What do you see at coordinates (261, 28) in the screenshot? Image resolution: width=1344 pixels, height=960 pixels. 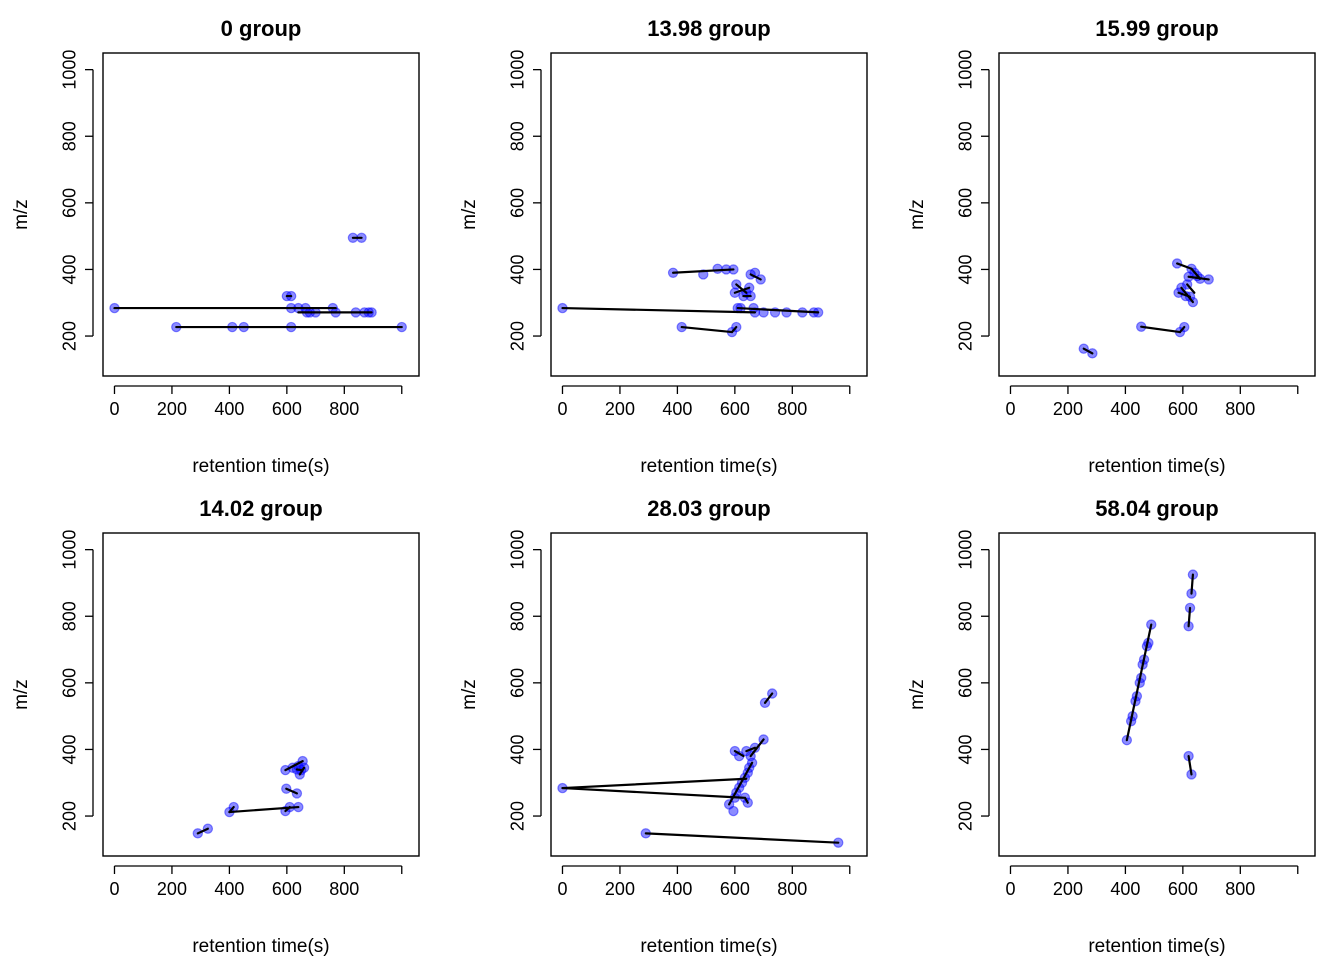 I see `panel-title: 0 group` at bounding box center [261, 28].